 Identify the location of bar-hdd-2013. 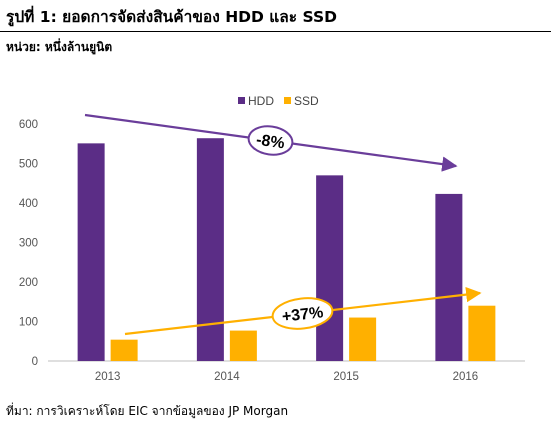
(91, 252).